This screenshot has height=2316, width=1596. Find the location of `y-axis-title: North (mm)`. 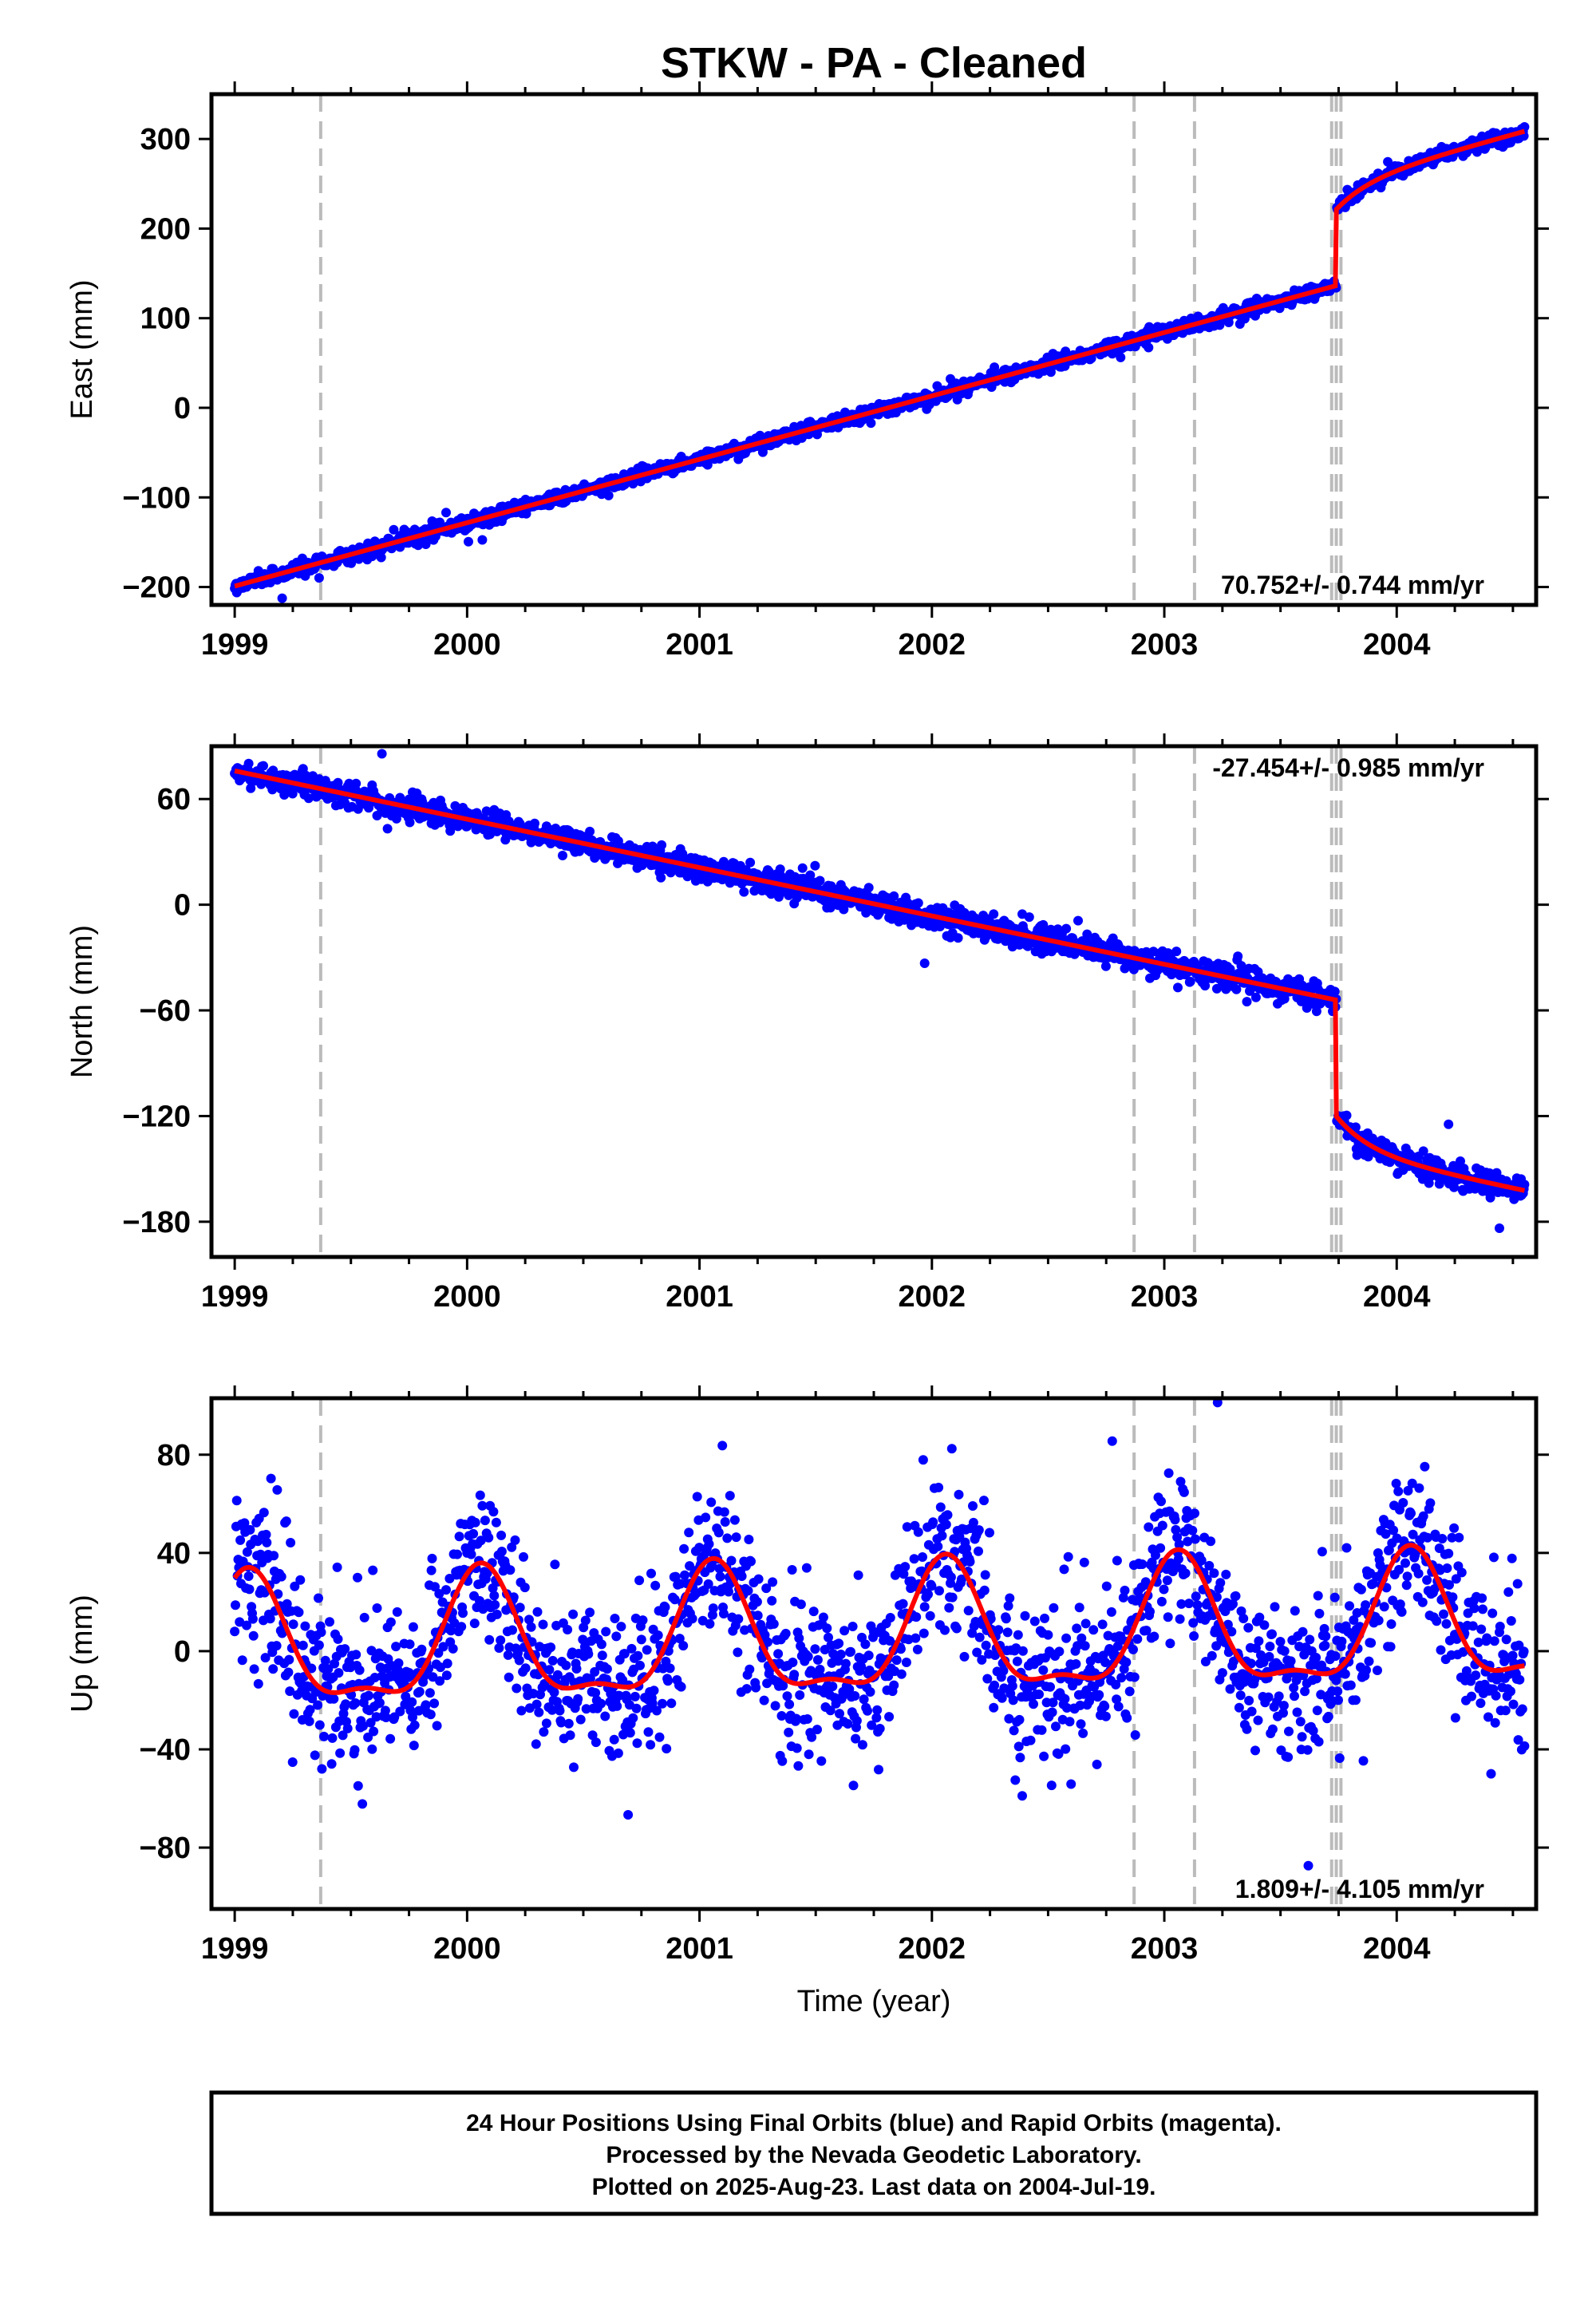

y-axis-title: North (mm) is located at coordinates (82, 1001).